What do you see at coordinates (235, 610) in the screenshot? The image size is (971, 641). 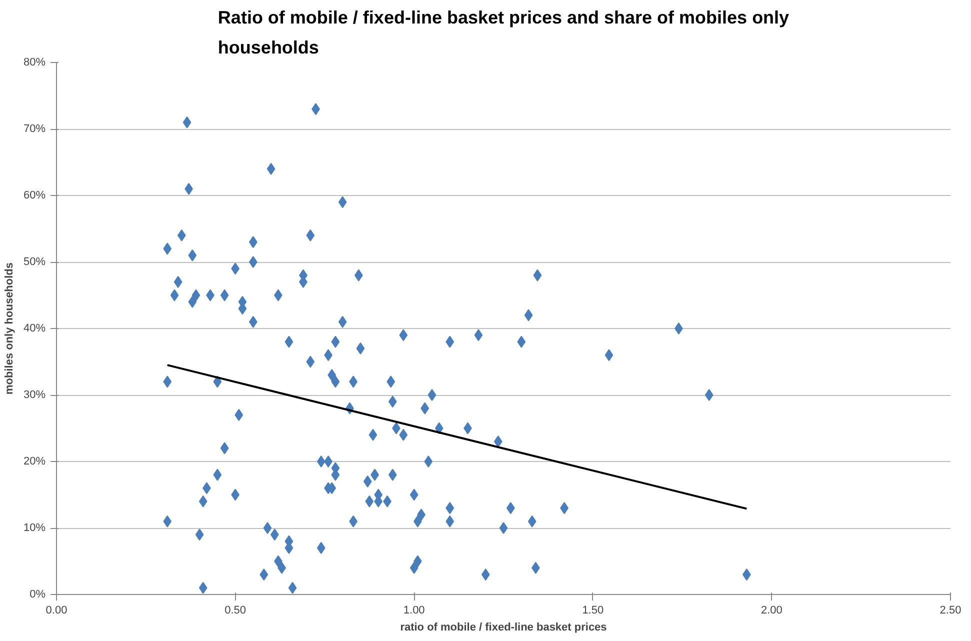 I see `x-tick-label: 0.50` at bounding box center [235, 610].